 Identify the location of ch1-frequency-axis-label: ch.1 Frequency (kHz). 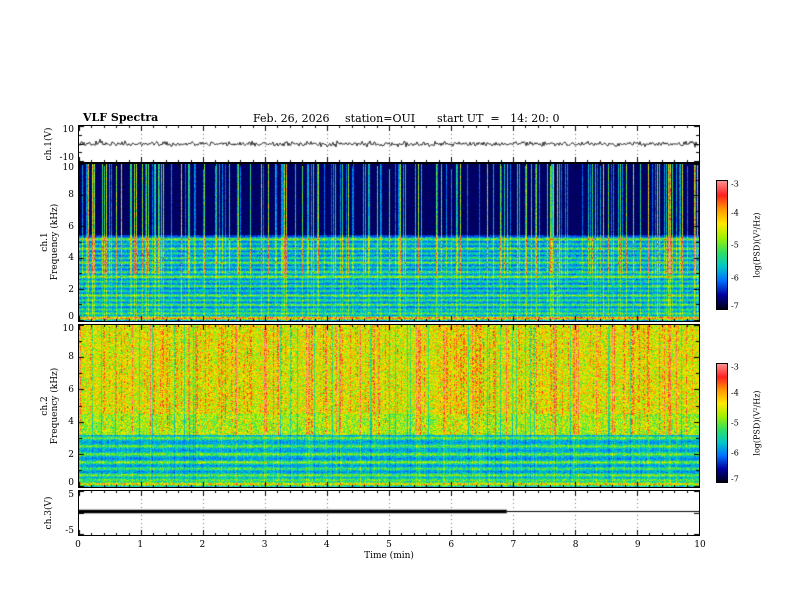
(50, 242).